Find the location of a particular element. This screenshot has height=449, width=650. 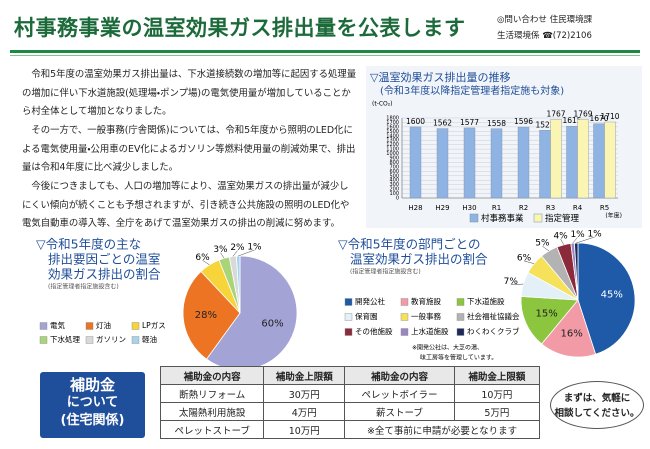

legend-label: 一般事務 is located at coordinates (426, 316).